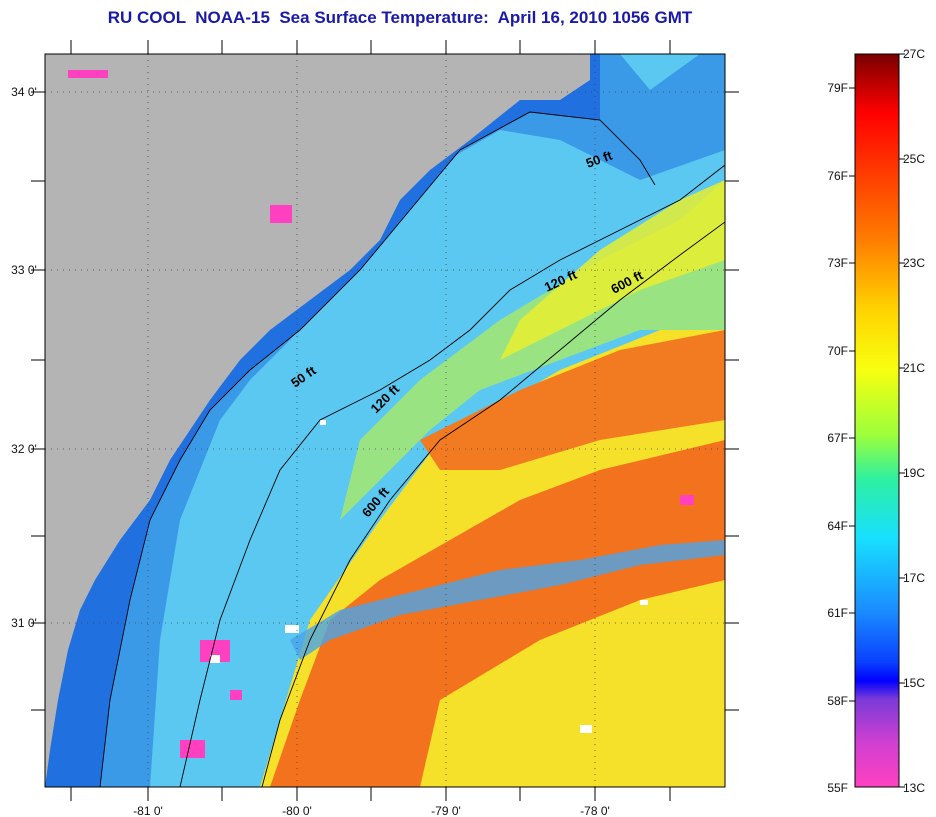  Describe the element at coordinates (837, 701) in the screenshot. I see `colorbar-f-label: 58F` at that location.